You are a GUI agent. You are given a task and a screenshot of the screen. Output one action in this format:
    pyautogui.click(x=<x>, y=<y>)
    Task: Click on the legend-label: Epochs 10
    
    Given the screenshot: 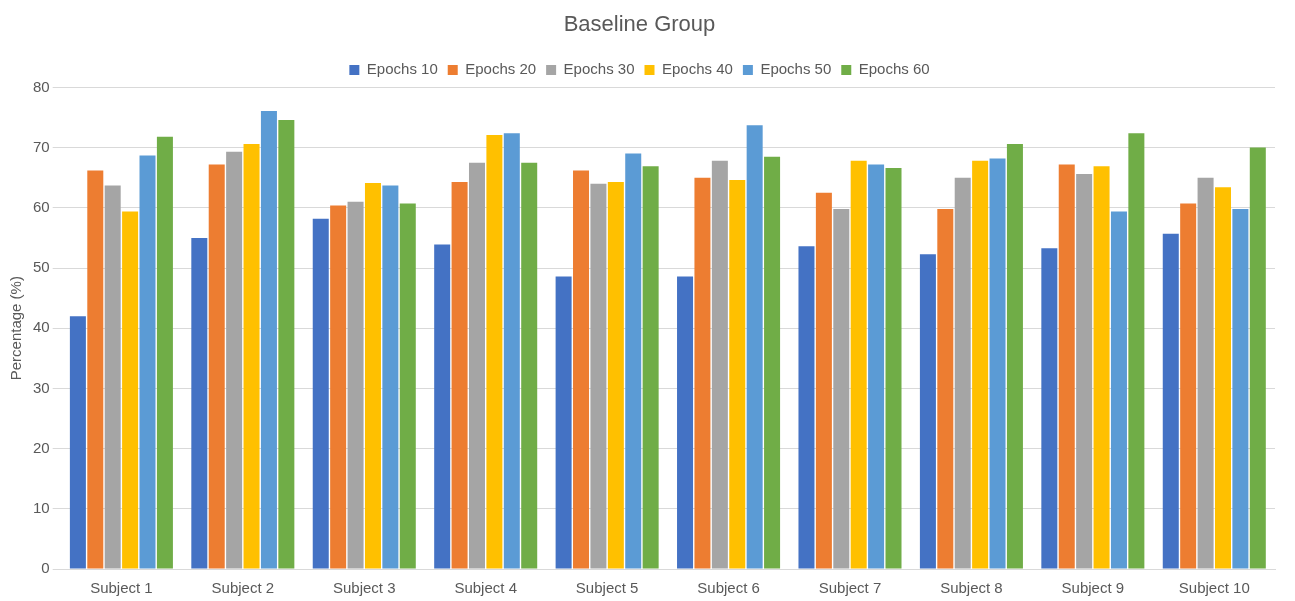 What is the action you would take?
    pyautogui.click(x=402, y=69)
    